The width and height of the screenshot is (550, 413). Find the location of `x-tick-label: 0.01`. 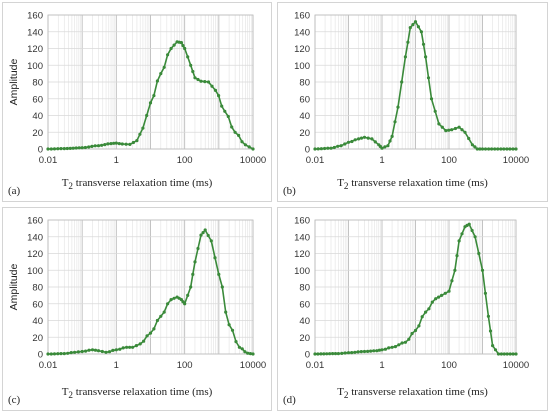

x-tick-label: 0.01 is located at coordinates (48, 160).